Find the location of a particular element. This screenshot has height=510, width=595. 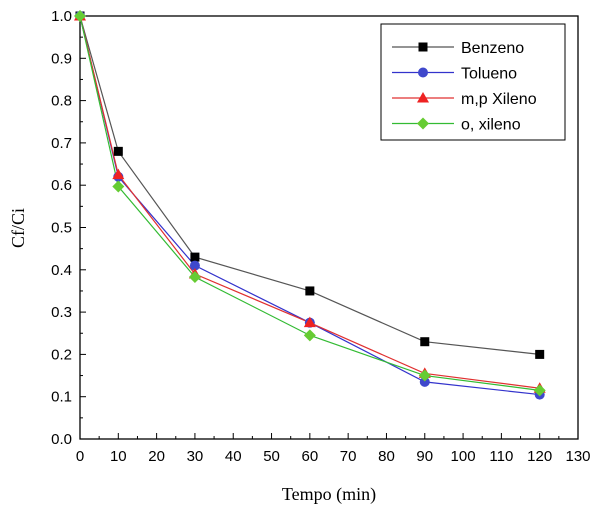

y-tick-label: 1.0 is located at coordinates (61, 16).